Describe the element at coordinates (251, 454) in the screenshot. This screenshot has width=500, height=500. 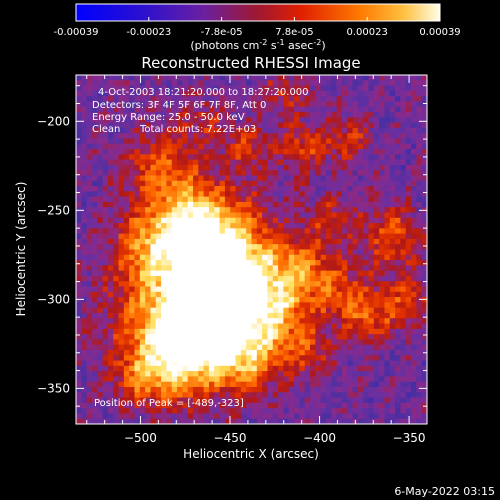
I see `x-axis-label: Heliocentric X (arcsec)` at that location.